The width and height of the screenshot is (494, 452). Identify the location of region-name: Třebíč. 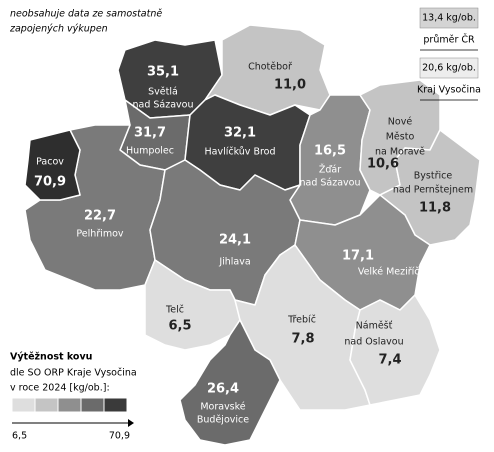
(301, 320).